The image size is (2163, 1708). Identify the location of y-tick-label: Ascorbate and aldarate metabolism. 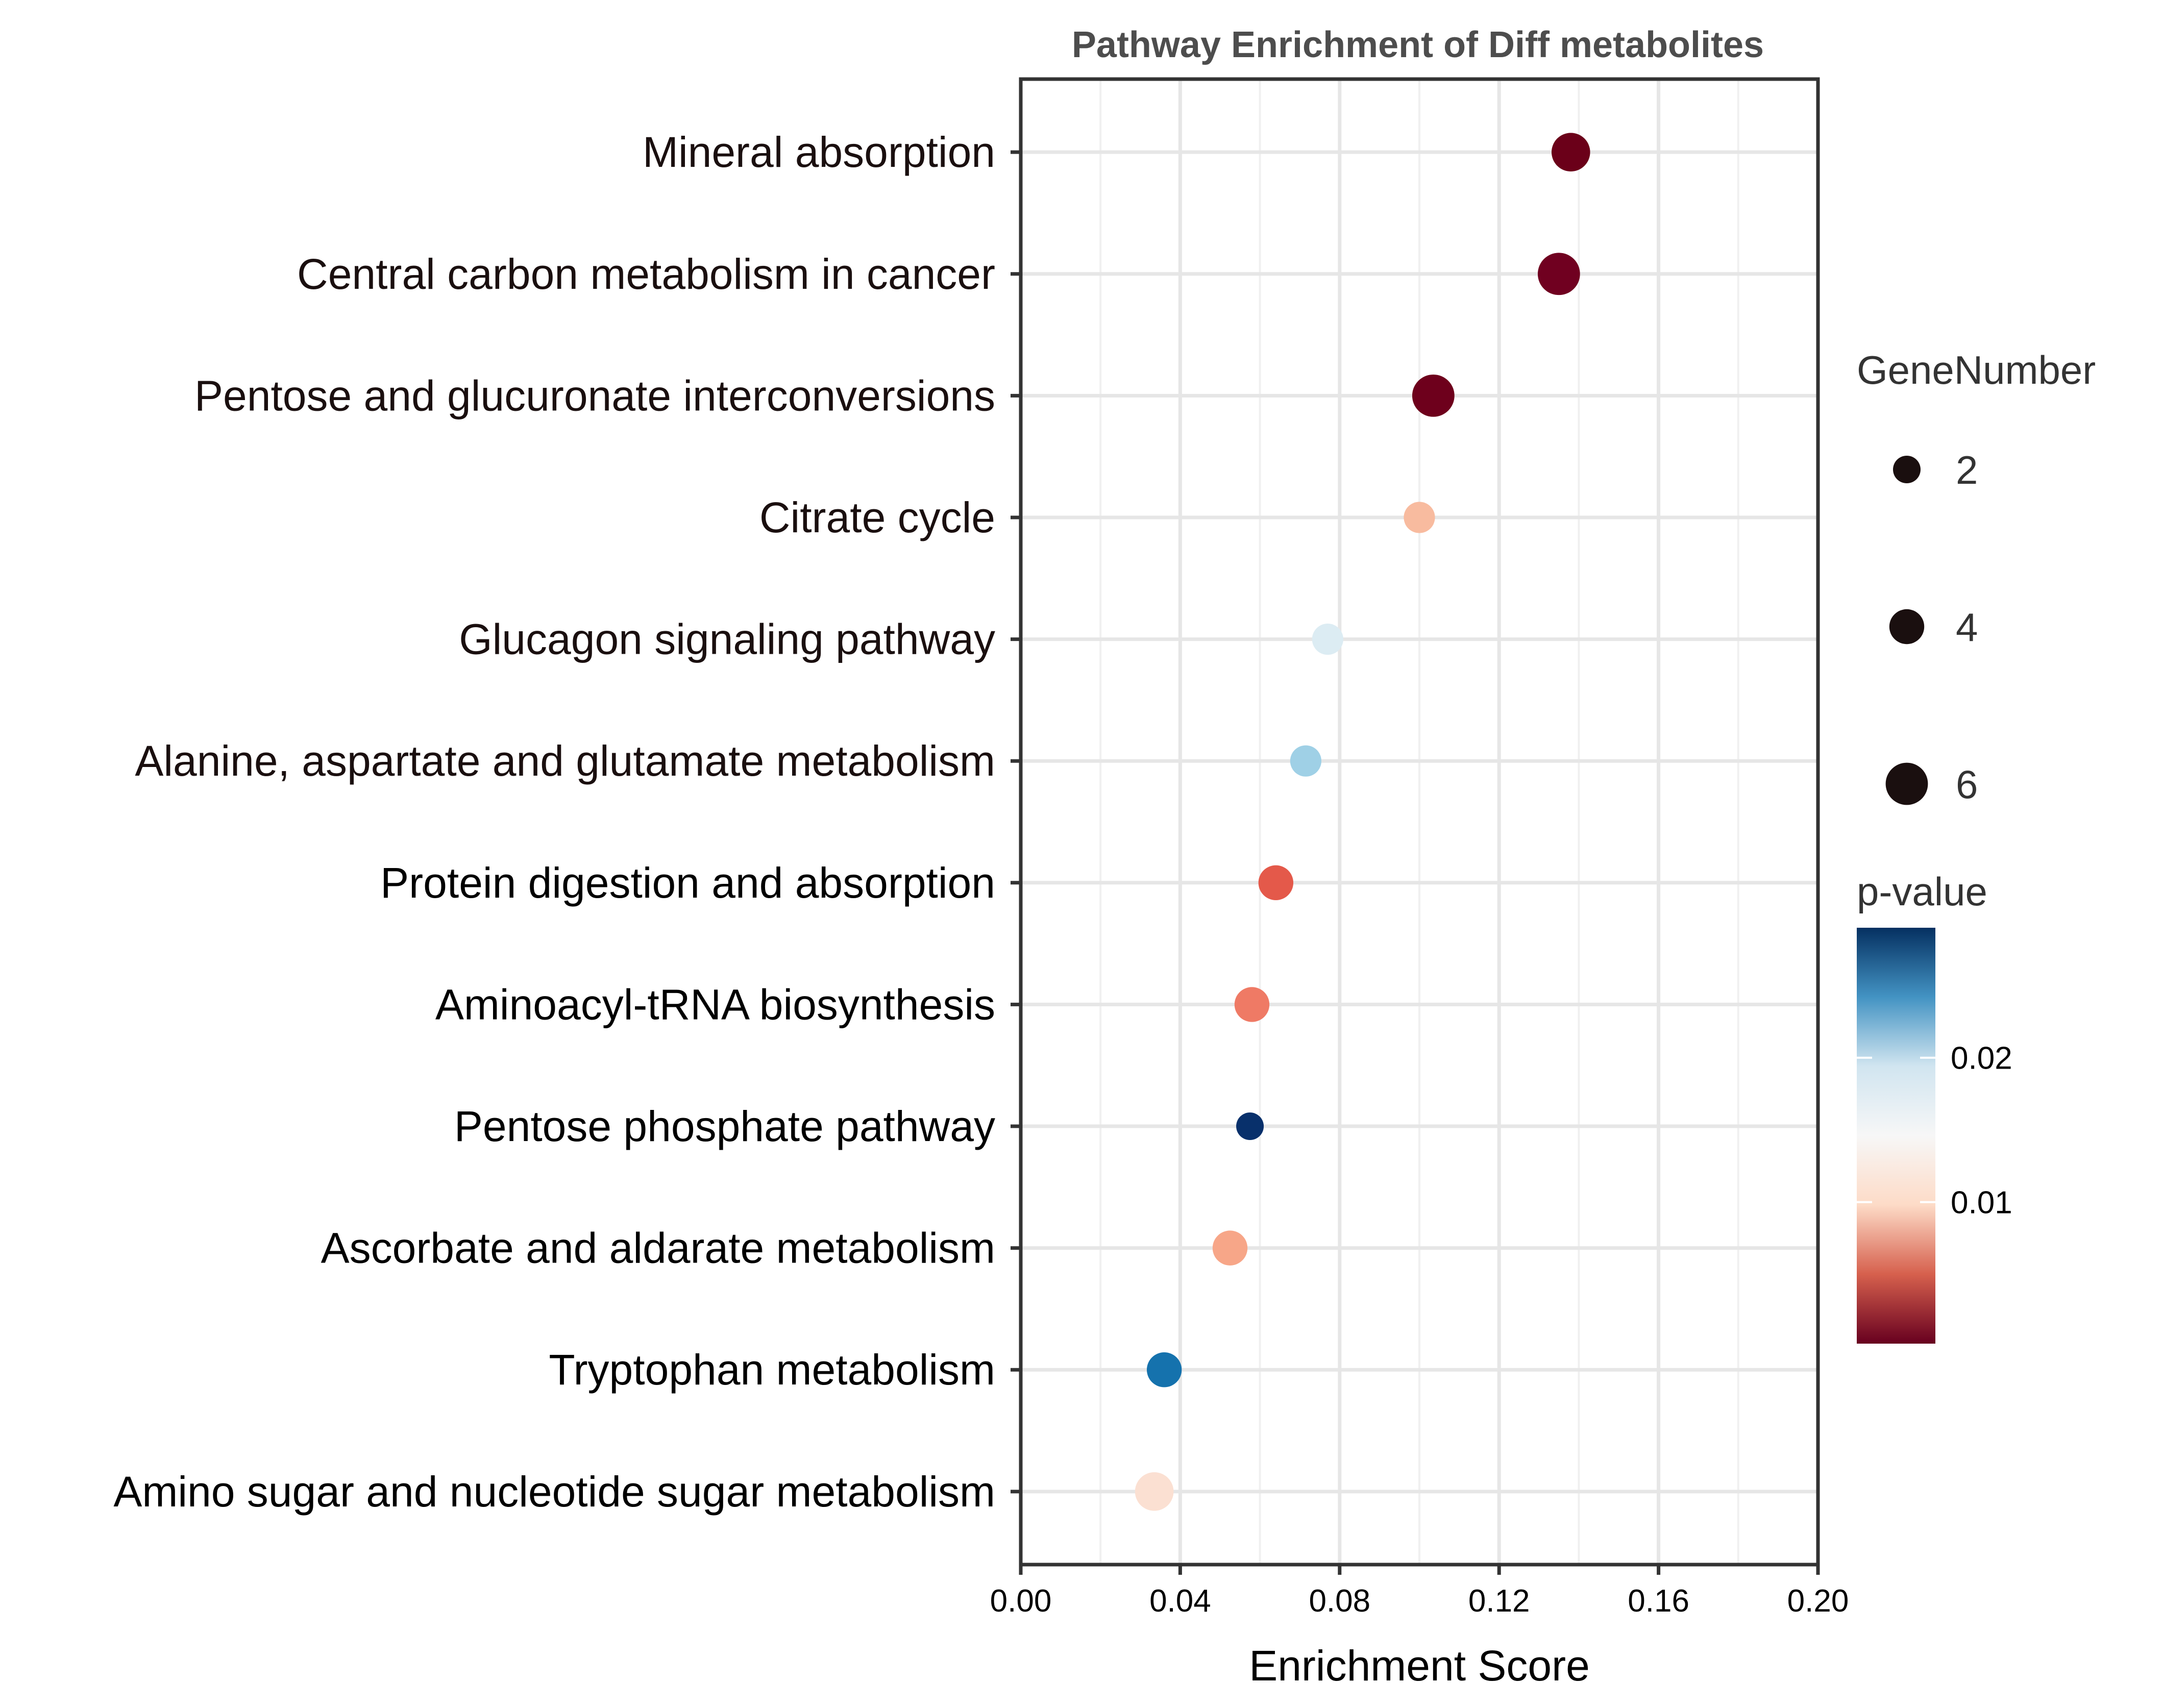
(658, 1248).